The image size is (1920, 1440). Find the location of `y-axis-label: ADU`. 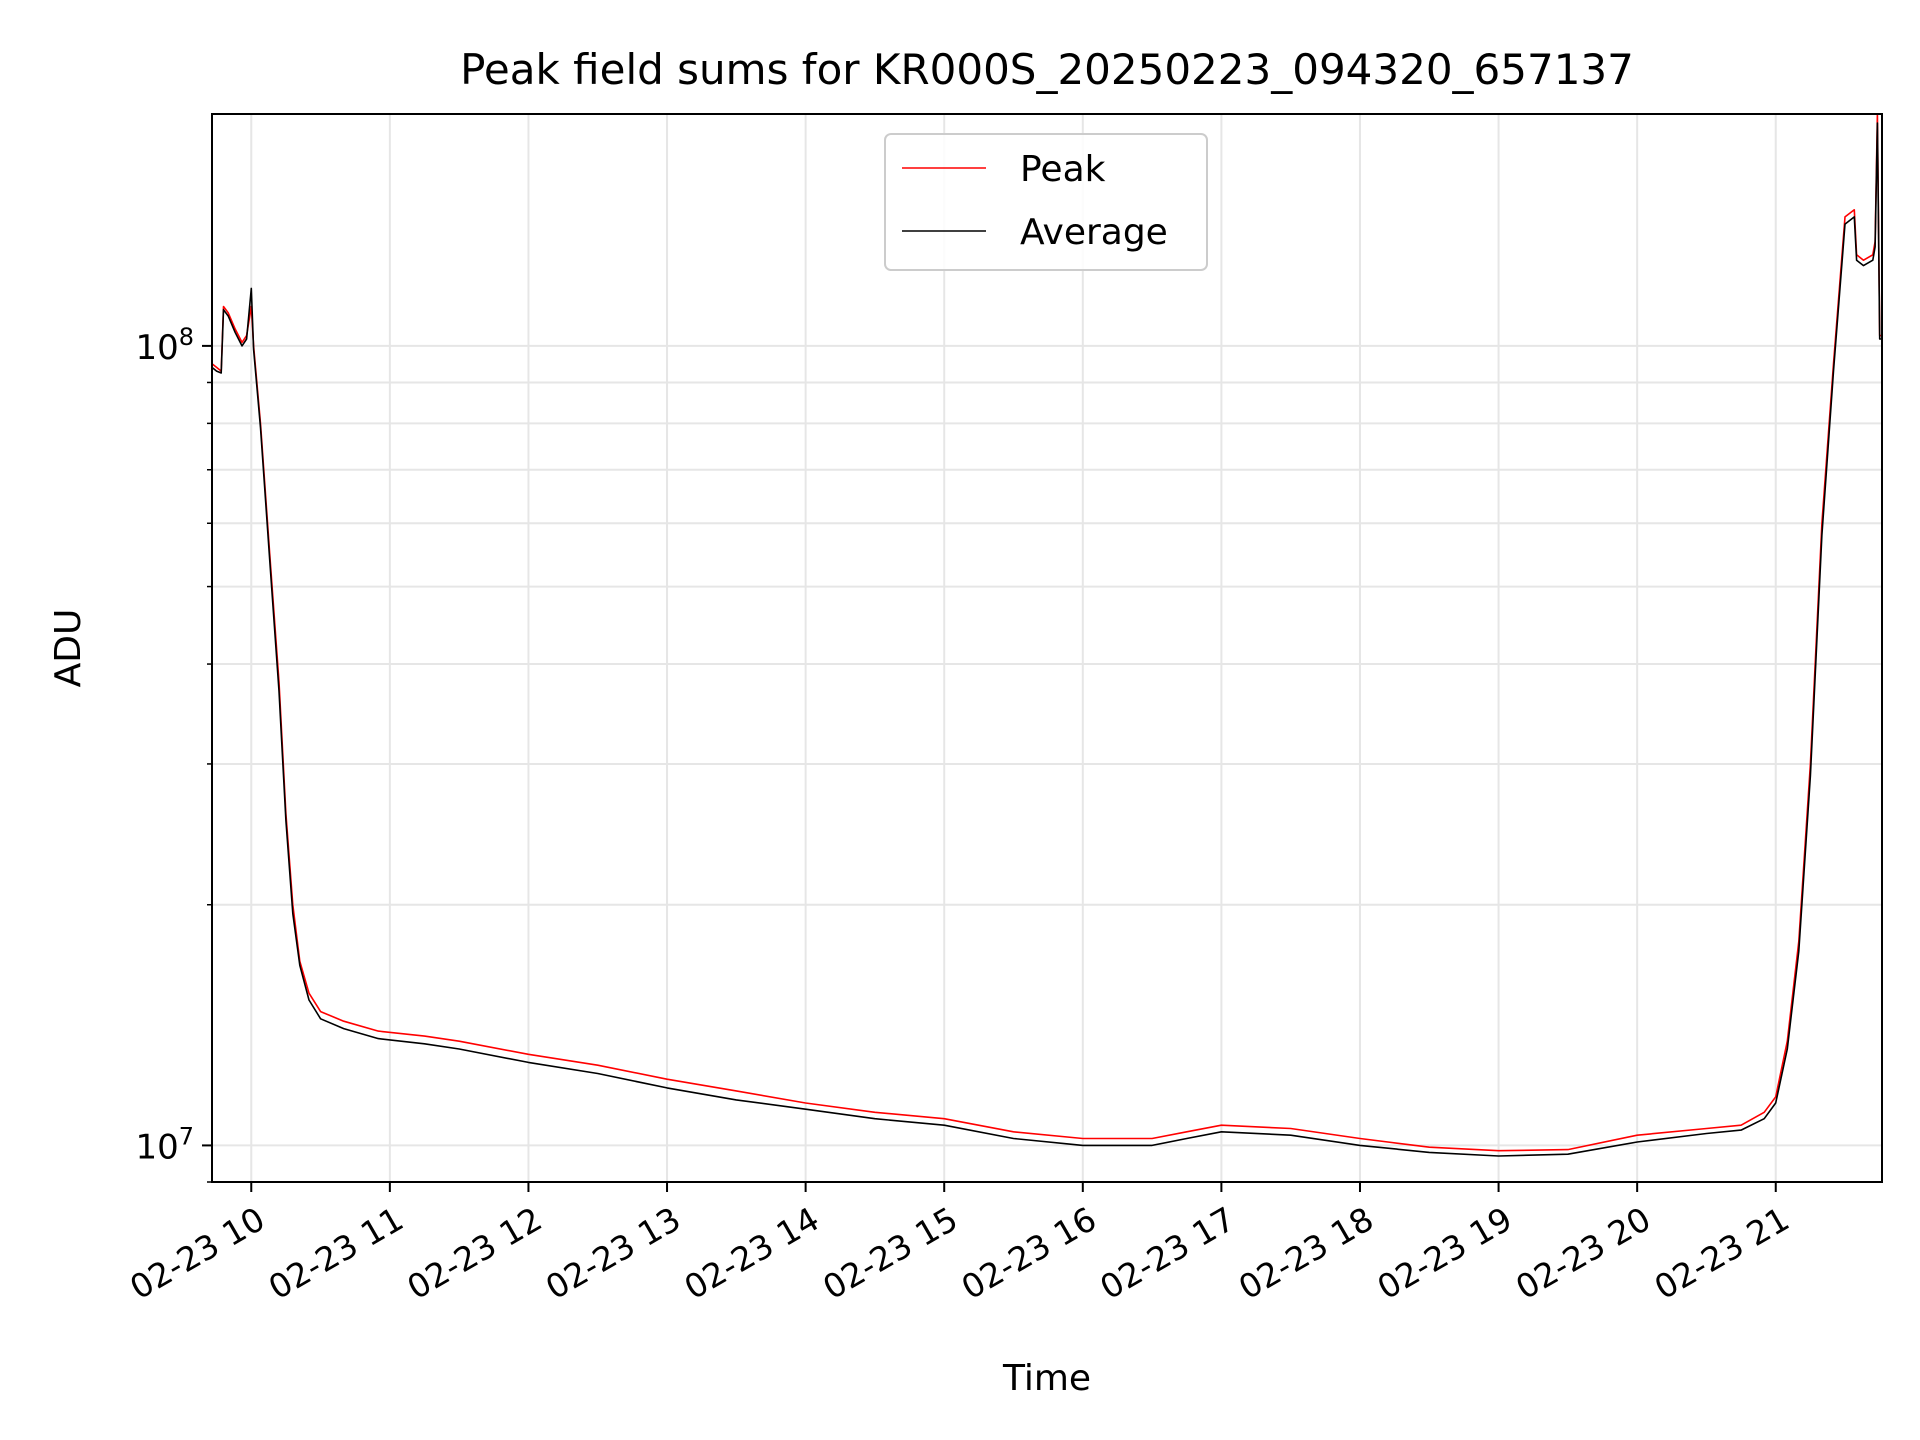

y-axis-label: ADU is located at coordinates (68, 648).